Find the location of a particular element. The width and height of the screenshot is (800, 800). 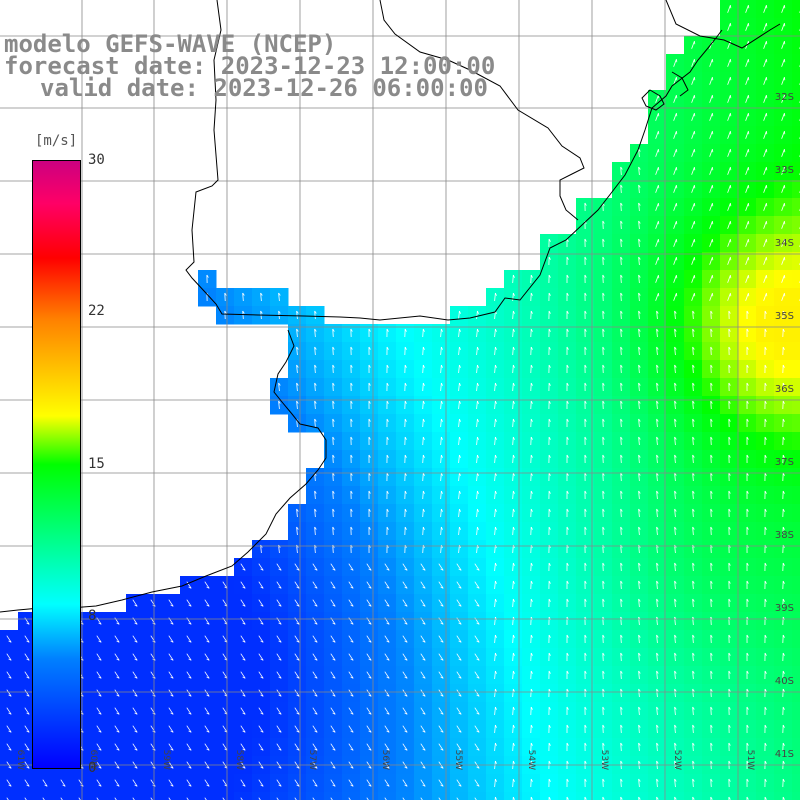

longitude-label: 59W is located at coordinates (166, 760).